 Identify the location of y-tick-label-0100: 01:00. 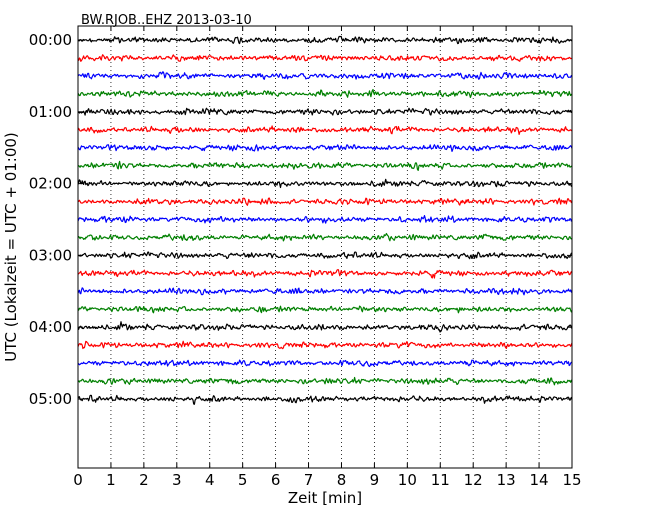
(50, 112).